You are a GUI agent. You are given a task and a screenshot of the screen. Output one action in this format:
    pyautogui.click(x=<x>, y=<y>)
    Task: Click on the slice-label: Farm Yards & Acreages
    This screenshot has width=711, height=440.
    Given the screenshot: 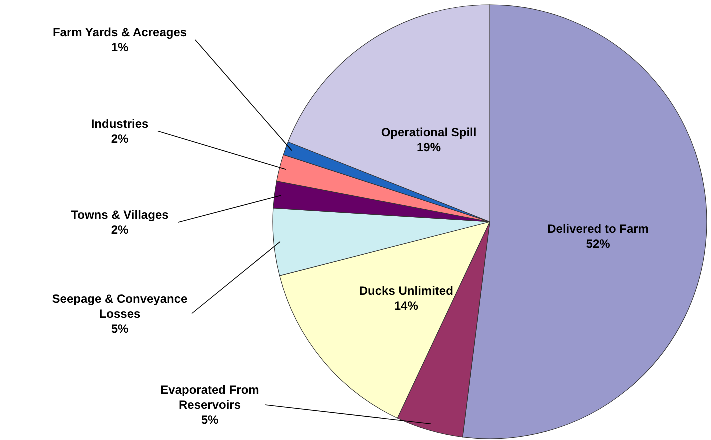 What is the action you would take?
    pyautogui.click(x=120, y=33)
    